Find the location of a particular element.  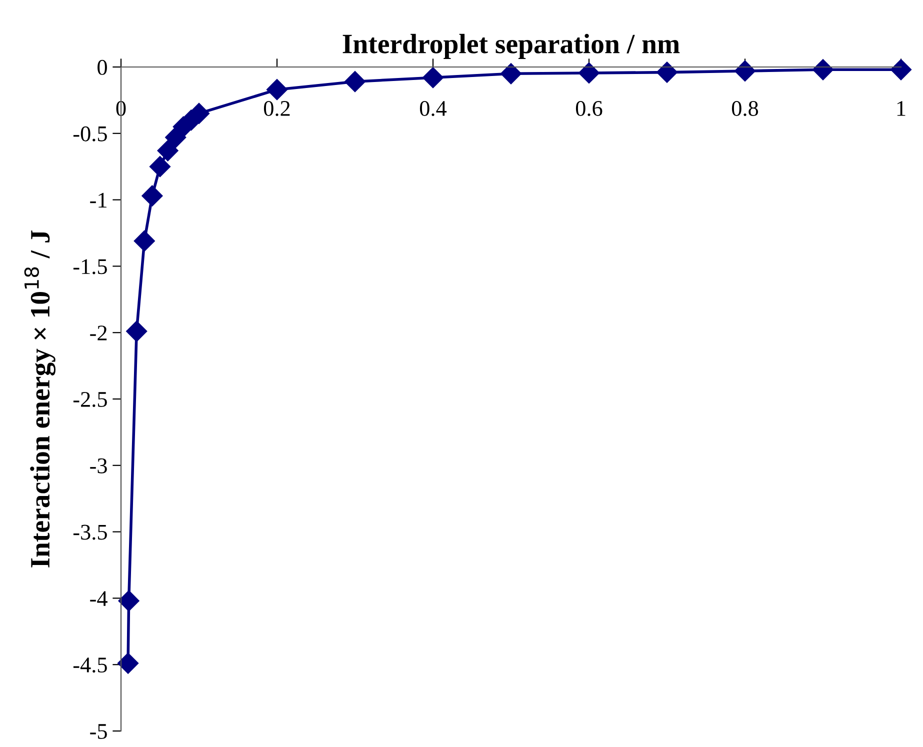

y-tick-label: -3 is located at coordinates (98, 466).